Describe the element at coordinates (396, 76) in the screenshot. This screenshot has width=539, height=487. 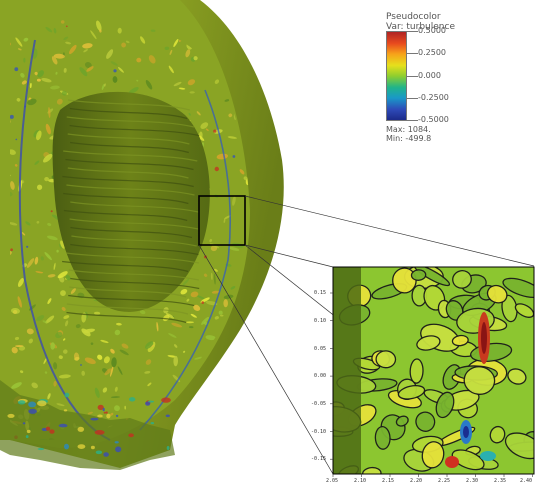
I see `legend-color-bar` at that location.